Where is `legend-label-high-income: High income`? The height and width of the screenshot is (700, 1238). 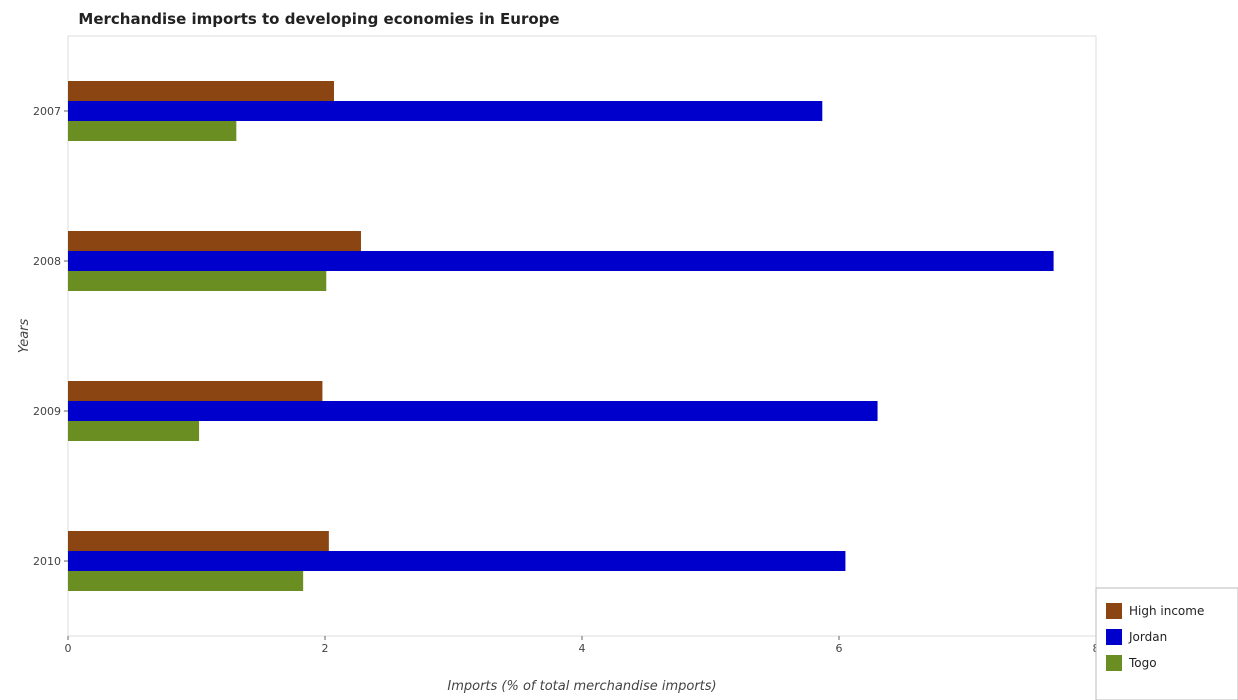
legend-label-high-income: High income is located at coordinates (1166, 611).